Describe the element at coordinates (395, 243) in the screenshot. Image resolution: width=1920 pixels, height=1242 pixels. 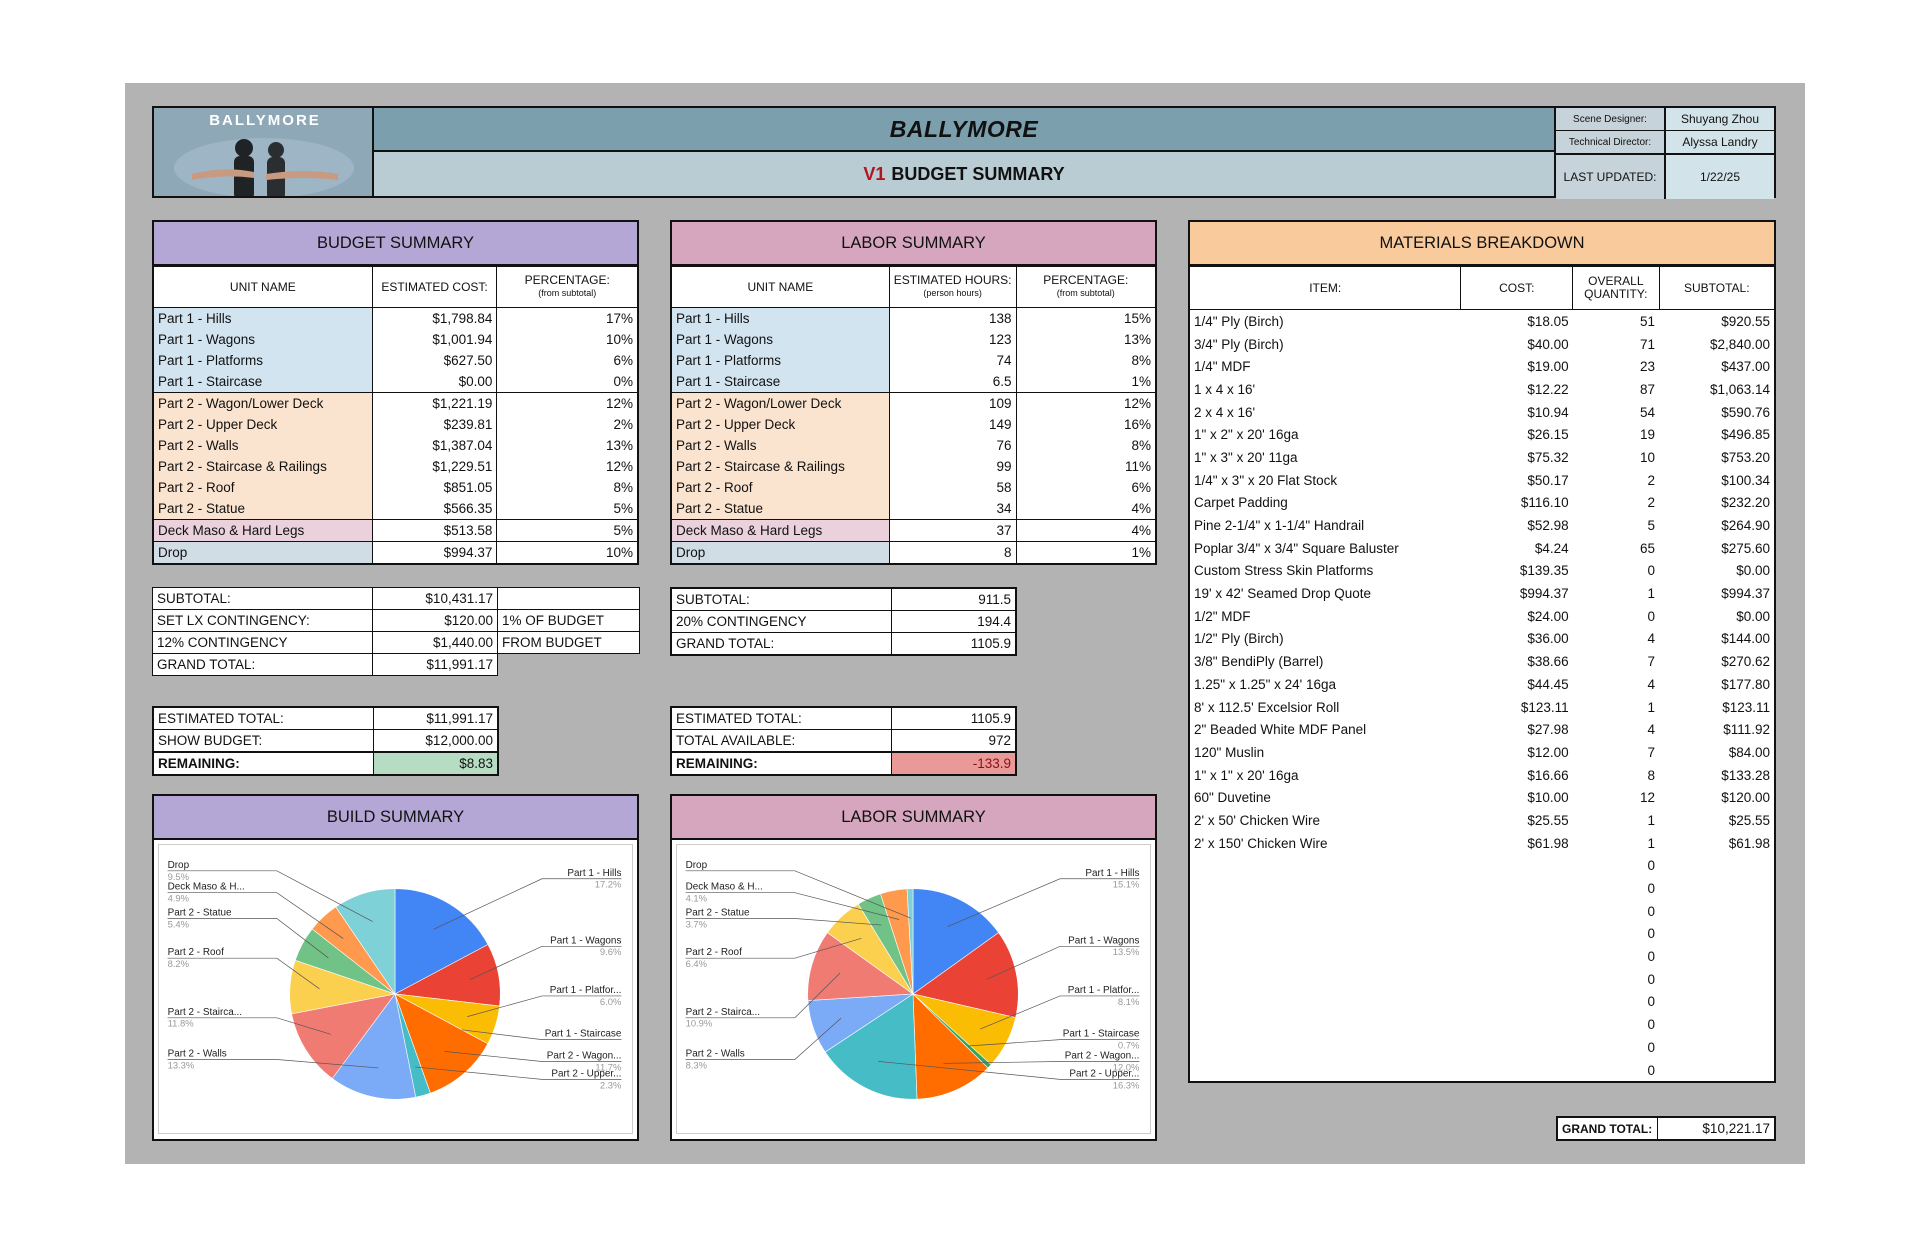
I see `budget-summary-header: BUDGET SUMMARY` at that location.